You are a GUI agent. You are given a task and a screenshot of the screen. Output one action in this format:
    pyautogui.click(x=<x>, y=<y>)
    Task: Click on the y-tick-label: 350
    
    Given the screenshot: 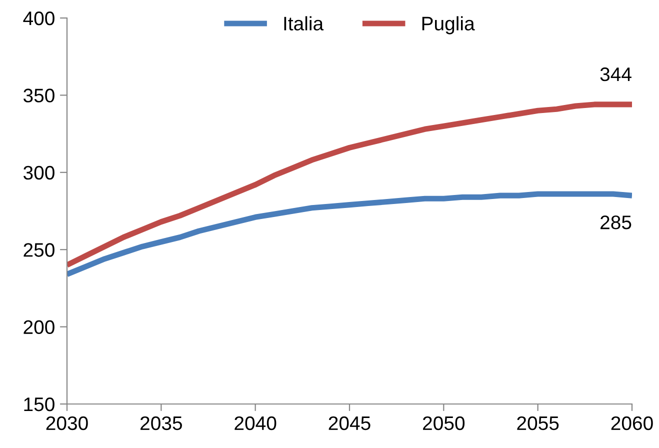 What is the action you would take?
    pyautogui.click(x=38, y=95)
    